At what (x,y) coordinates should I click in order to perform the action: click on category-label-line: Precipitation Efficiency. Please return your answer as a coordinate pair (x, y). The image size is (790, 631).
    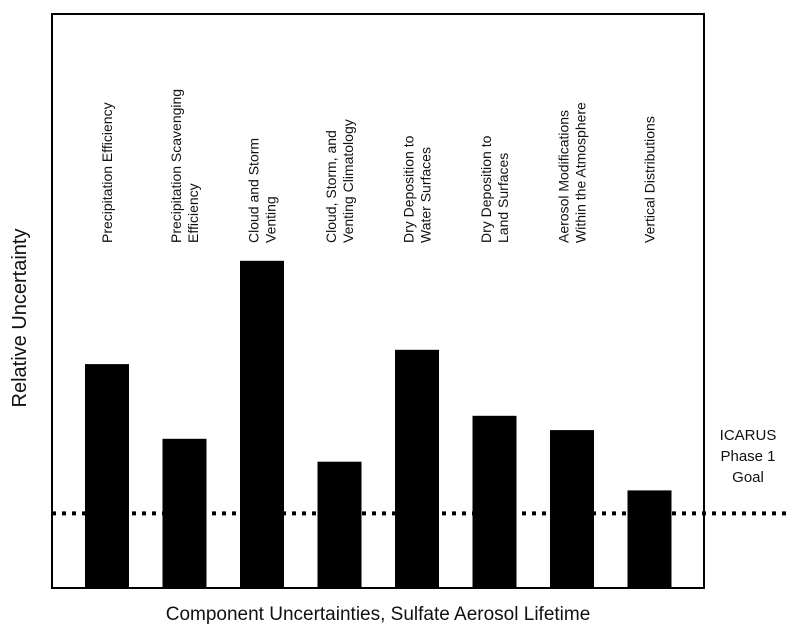
    Looking at the image, I should click on (107, 172).